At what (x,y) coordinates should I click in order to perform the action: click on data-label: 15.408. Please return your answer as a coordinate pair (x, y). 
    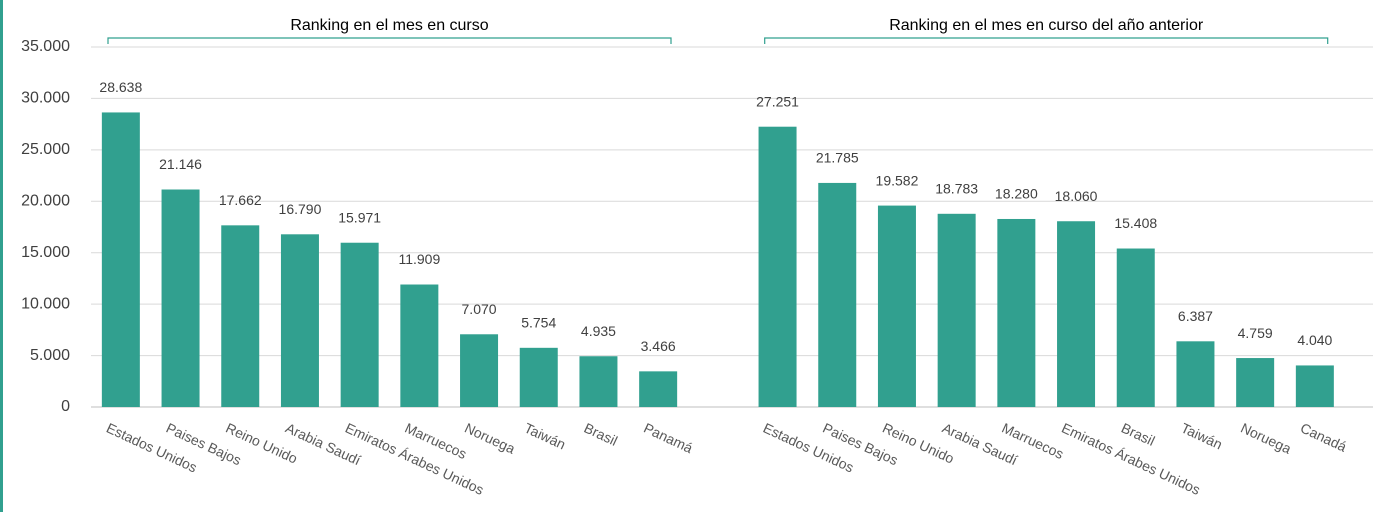
    Looking at the image, I should click on (1135, 223).